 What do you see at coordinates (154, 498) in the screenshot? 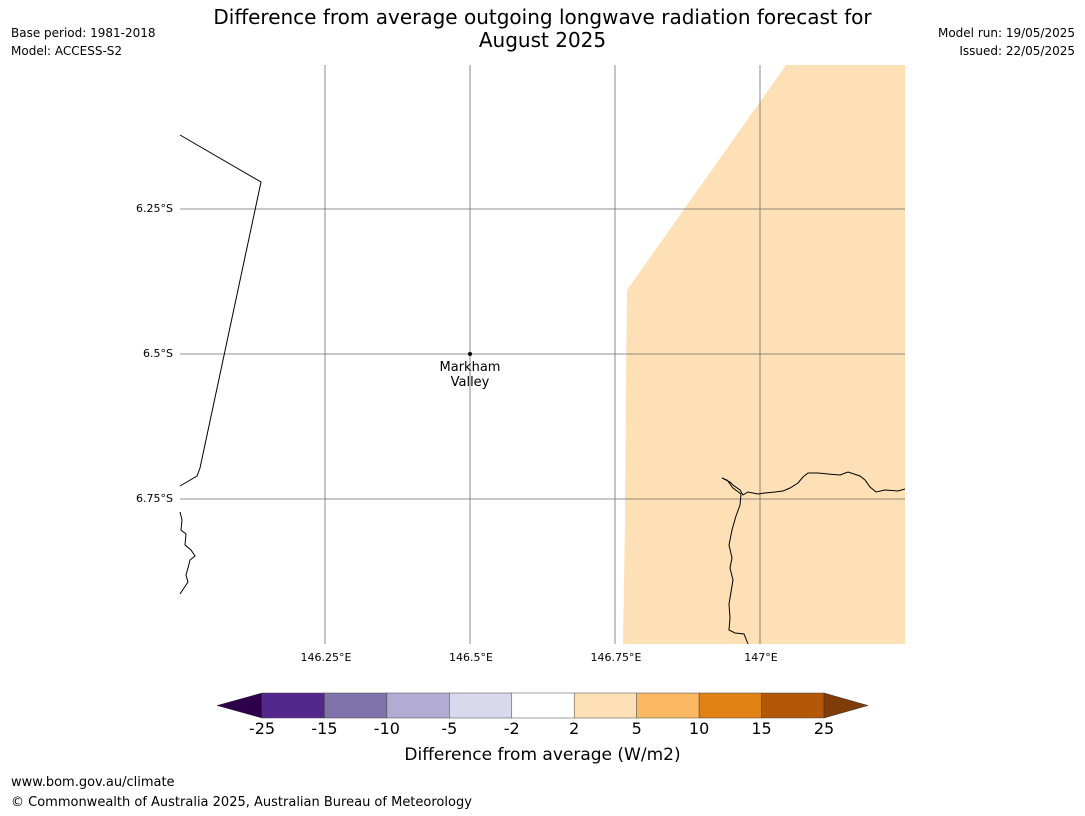
I see `lat-label: 6.75°S` at bounding box center [154, 498].